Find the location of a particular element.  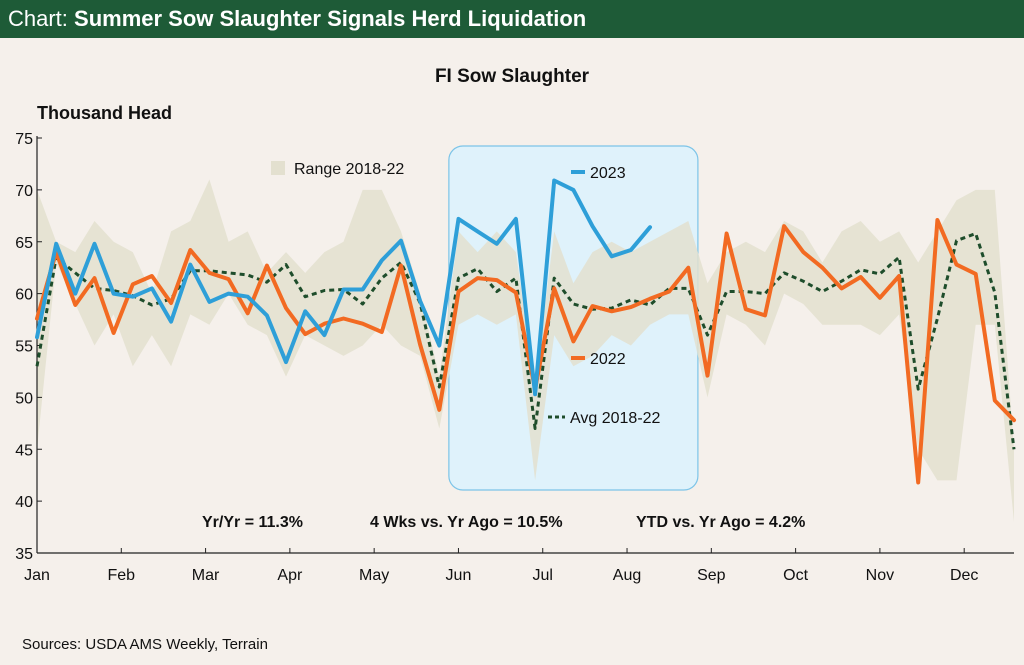

x-tick-label-jun: Jun is located at coordinates (459, 575).